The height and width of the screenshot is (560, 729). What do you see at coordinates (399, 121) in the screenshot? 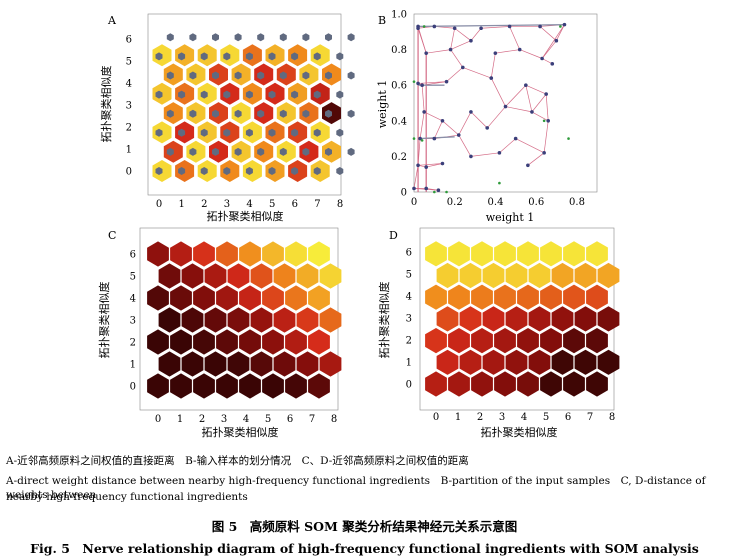
I see `y-tick-label: 0.4` at bounding box center [399, 121].